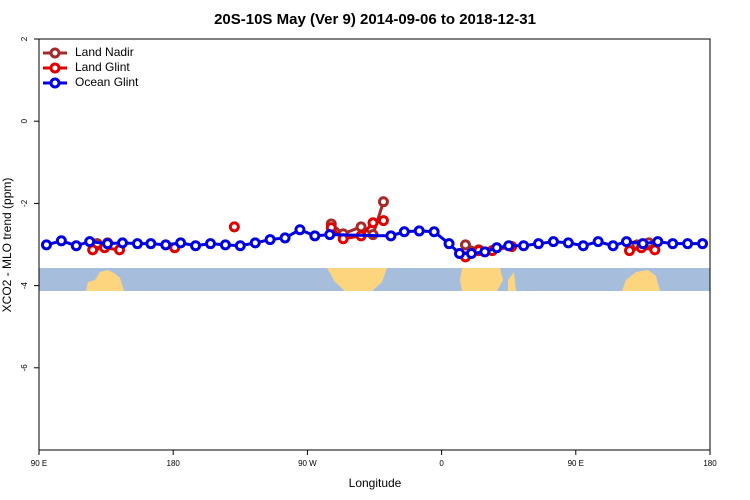 The height and width of the screenshot is (500, 750). I want to click on legend-label: Land Glint, so click(102, 67).